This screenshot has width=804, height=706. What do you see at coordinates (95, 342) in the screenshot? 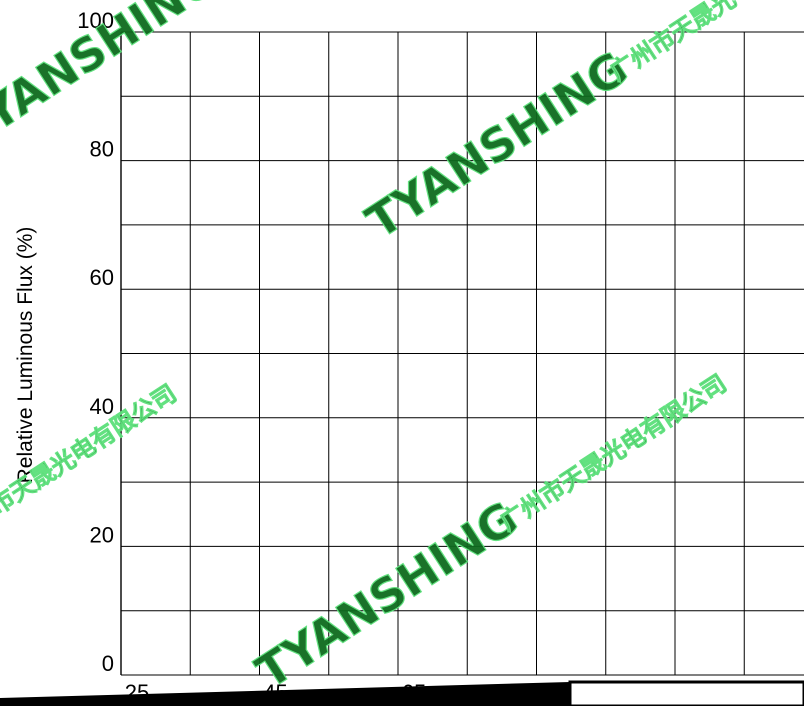
I see `y-axis-ticks: 0 20 40 60 80 100` at bounding box center [95, 342].